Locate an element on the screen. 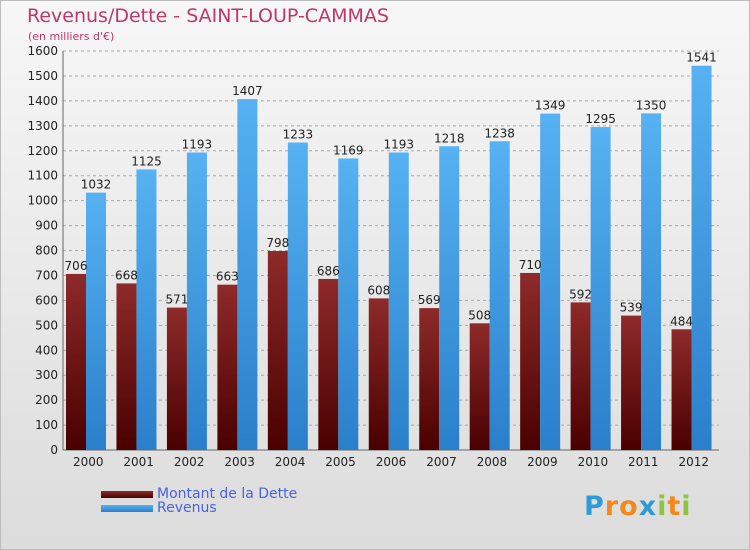 This screenshot has width=750, height=550. data-label-dette: 798 is located at coordinates (277, 243).